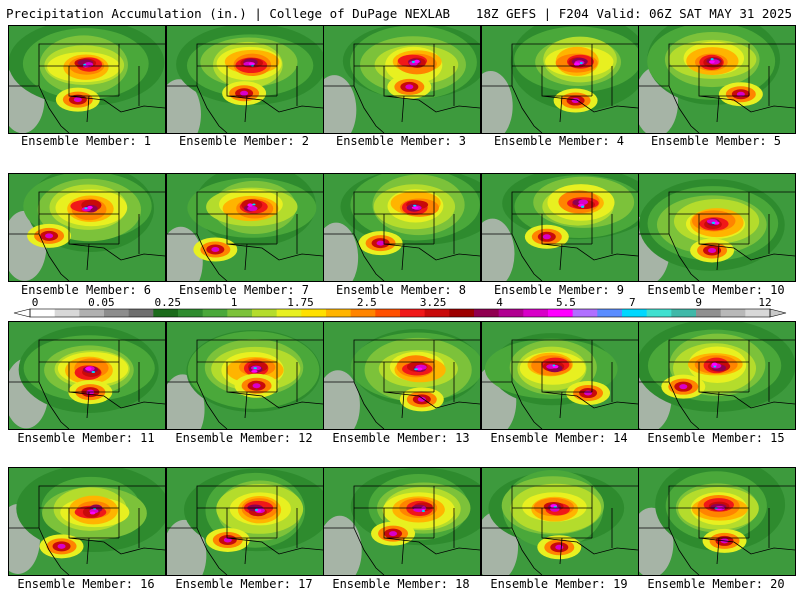  I want to click on colorbar-tick-label: 4, so click(499, 303).